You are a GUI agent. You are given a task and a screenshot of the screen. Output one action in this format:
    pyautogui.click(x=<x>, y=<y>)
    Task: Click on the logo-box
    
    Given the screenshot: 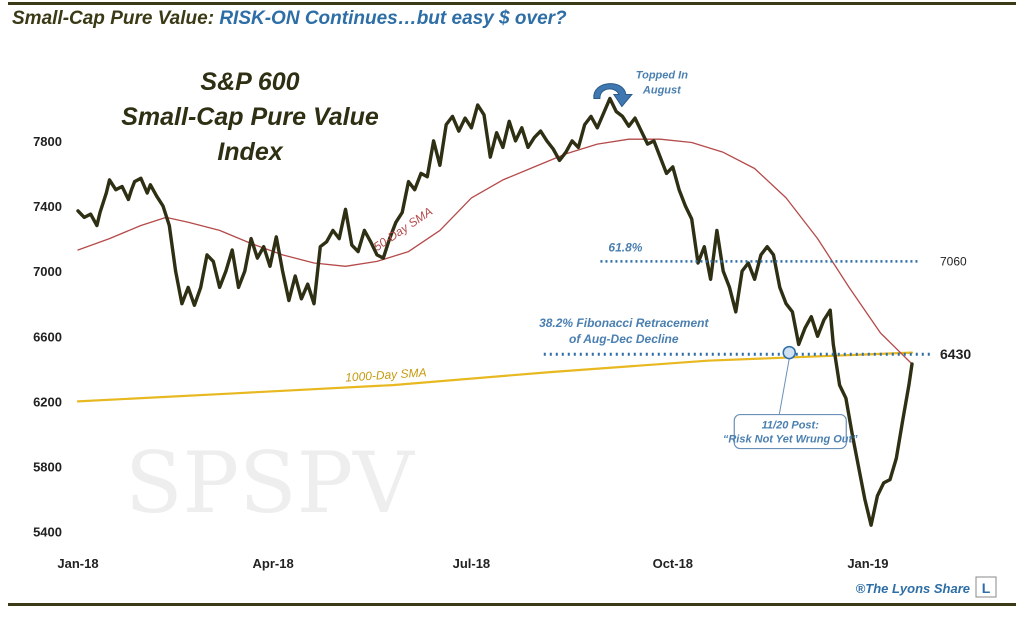 What is the action you would take?
    pyautogui.click(x=986, y=587)
    